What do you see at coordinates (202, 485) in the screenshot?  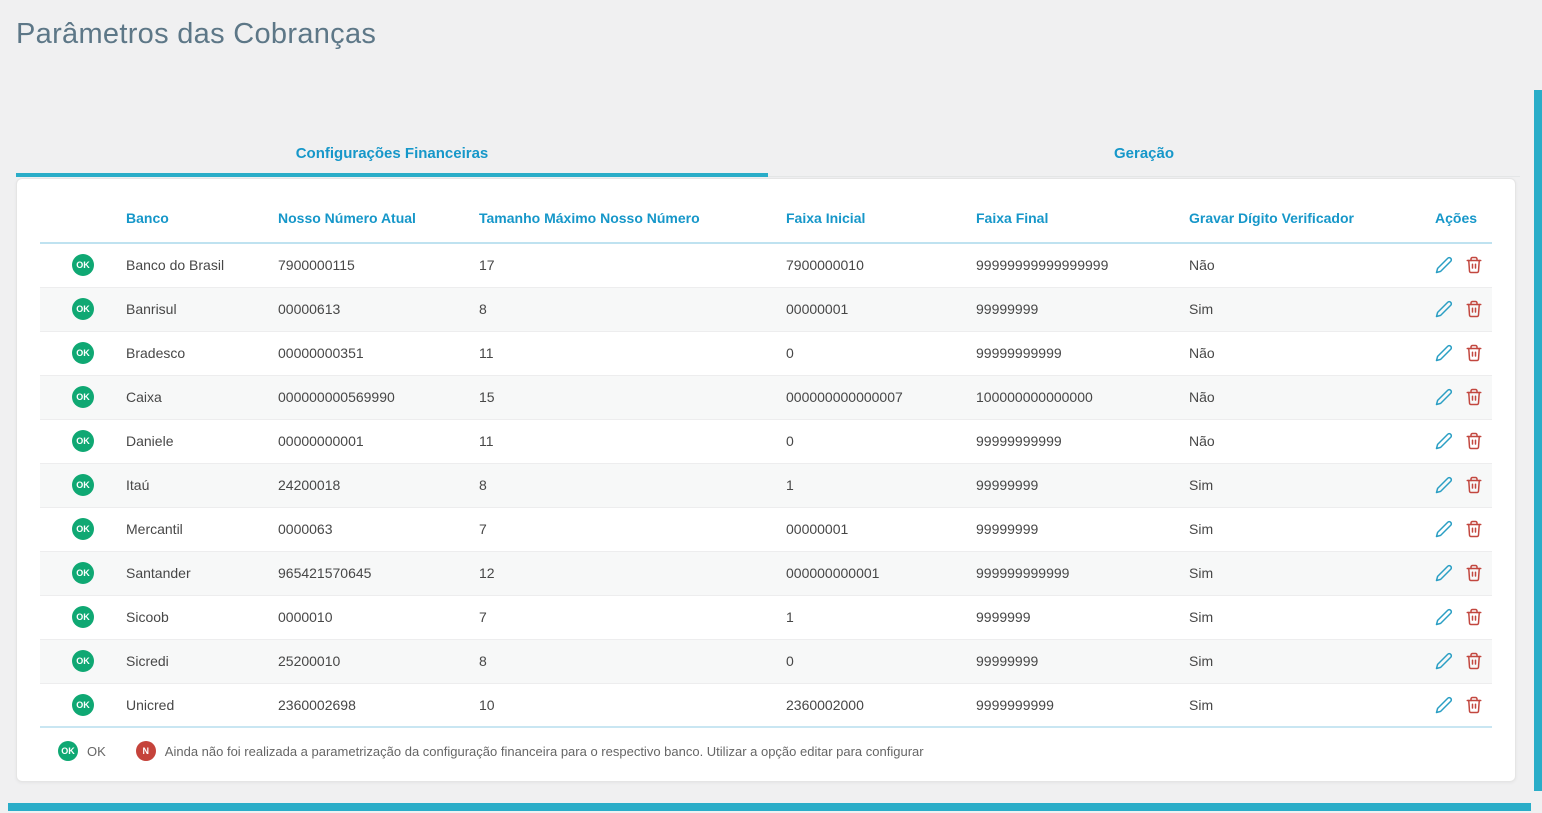 I see `cell-banco: Itaú` at bounding box center [202, 485].